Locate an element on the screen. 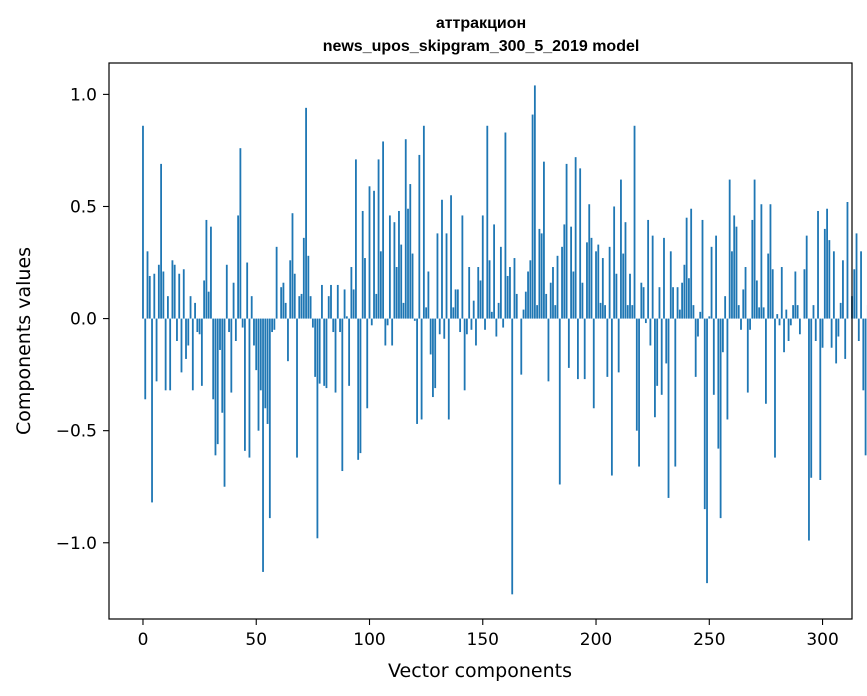 The width and height of the screenshot is (867, 696). x-axis: 0 50 100 150 200 250 300 is located at coordinates (488, 634).